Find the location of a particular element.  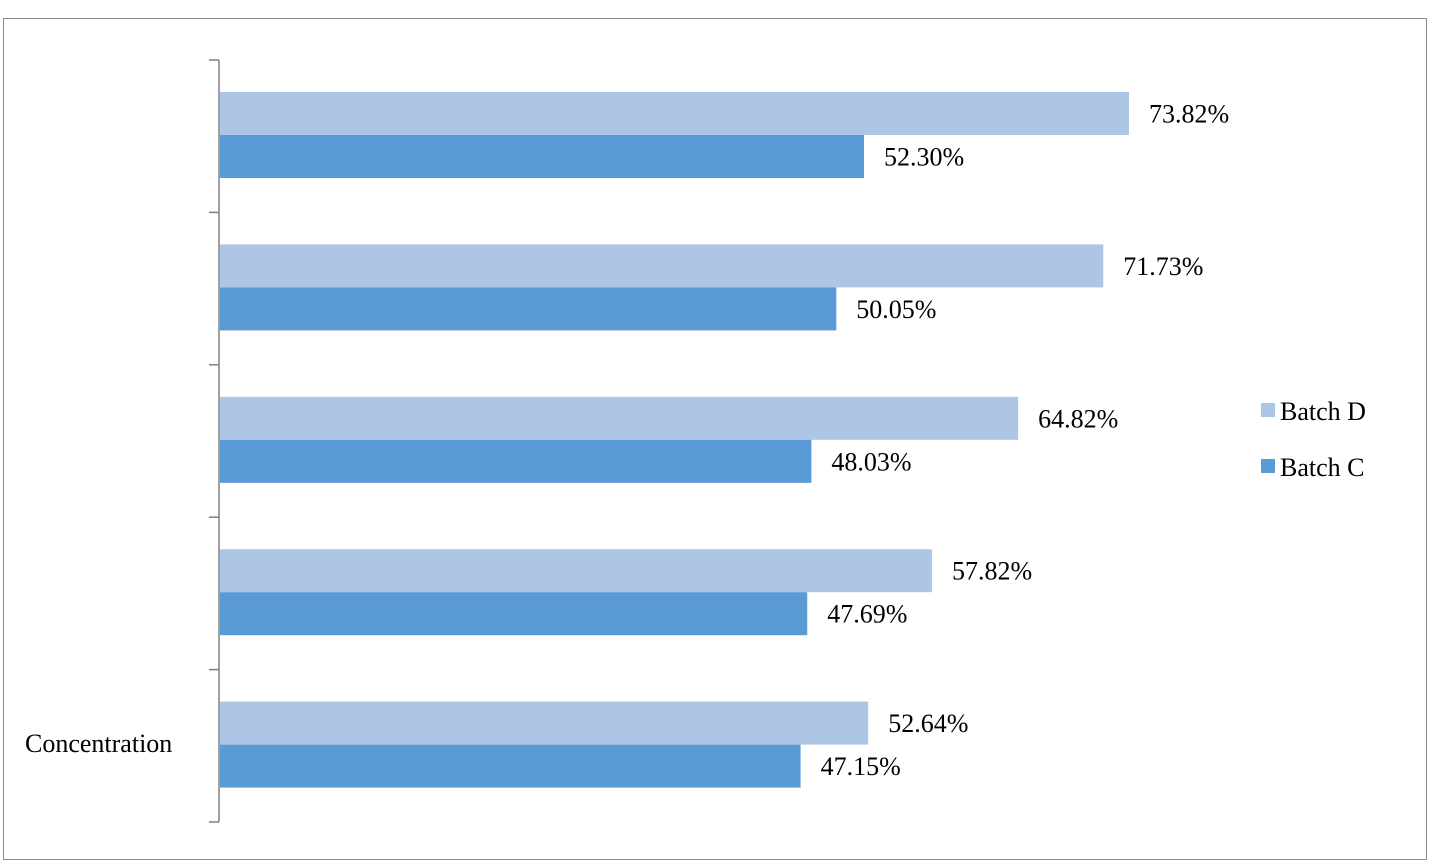

data-label: 47.15% is located at coordinates (861, 766).